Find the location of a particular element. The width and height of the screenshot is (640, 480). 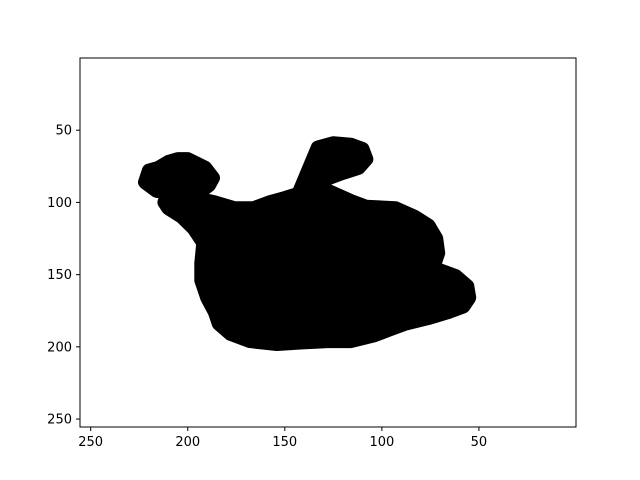

y-axis: 50 100 150 200 250 is located at coordinates (63, 276).